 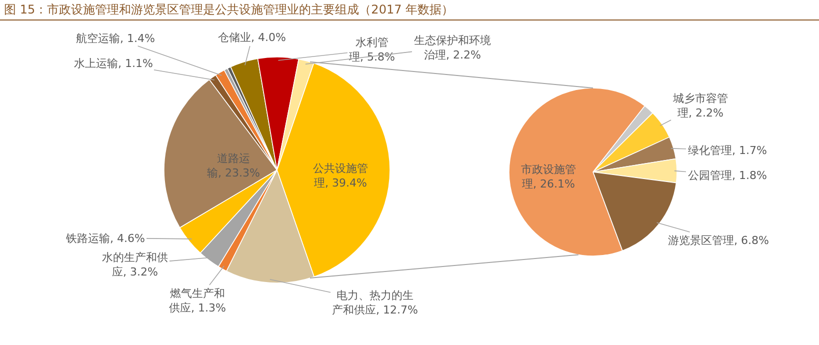 What do you see at coordinates (105, 238) in the screenshot?
I see `slice-label: 铁路运输, 4.6%` at bounding box center [105, 238].